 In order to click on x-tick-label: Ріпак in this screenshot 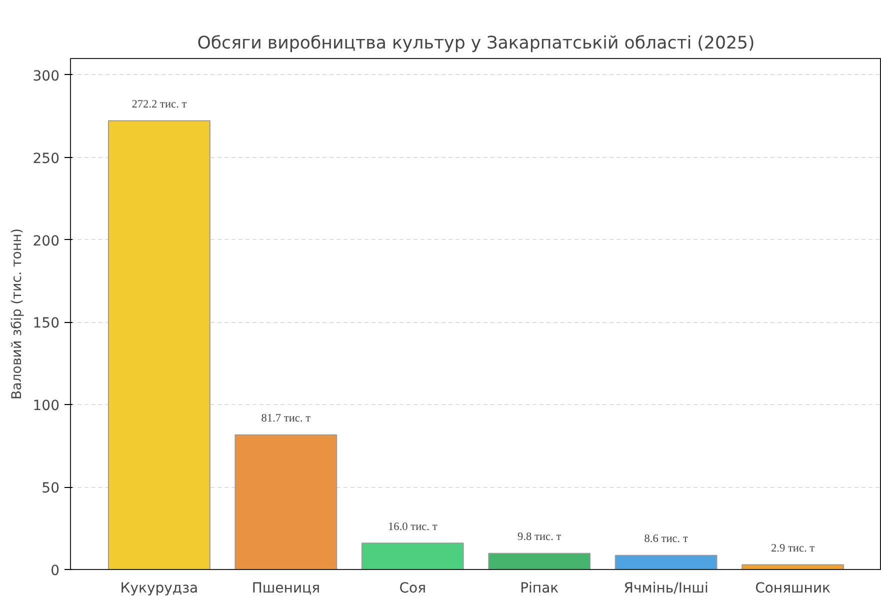, I will do `click(539, 588)`.